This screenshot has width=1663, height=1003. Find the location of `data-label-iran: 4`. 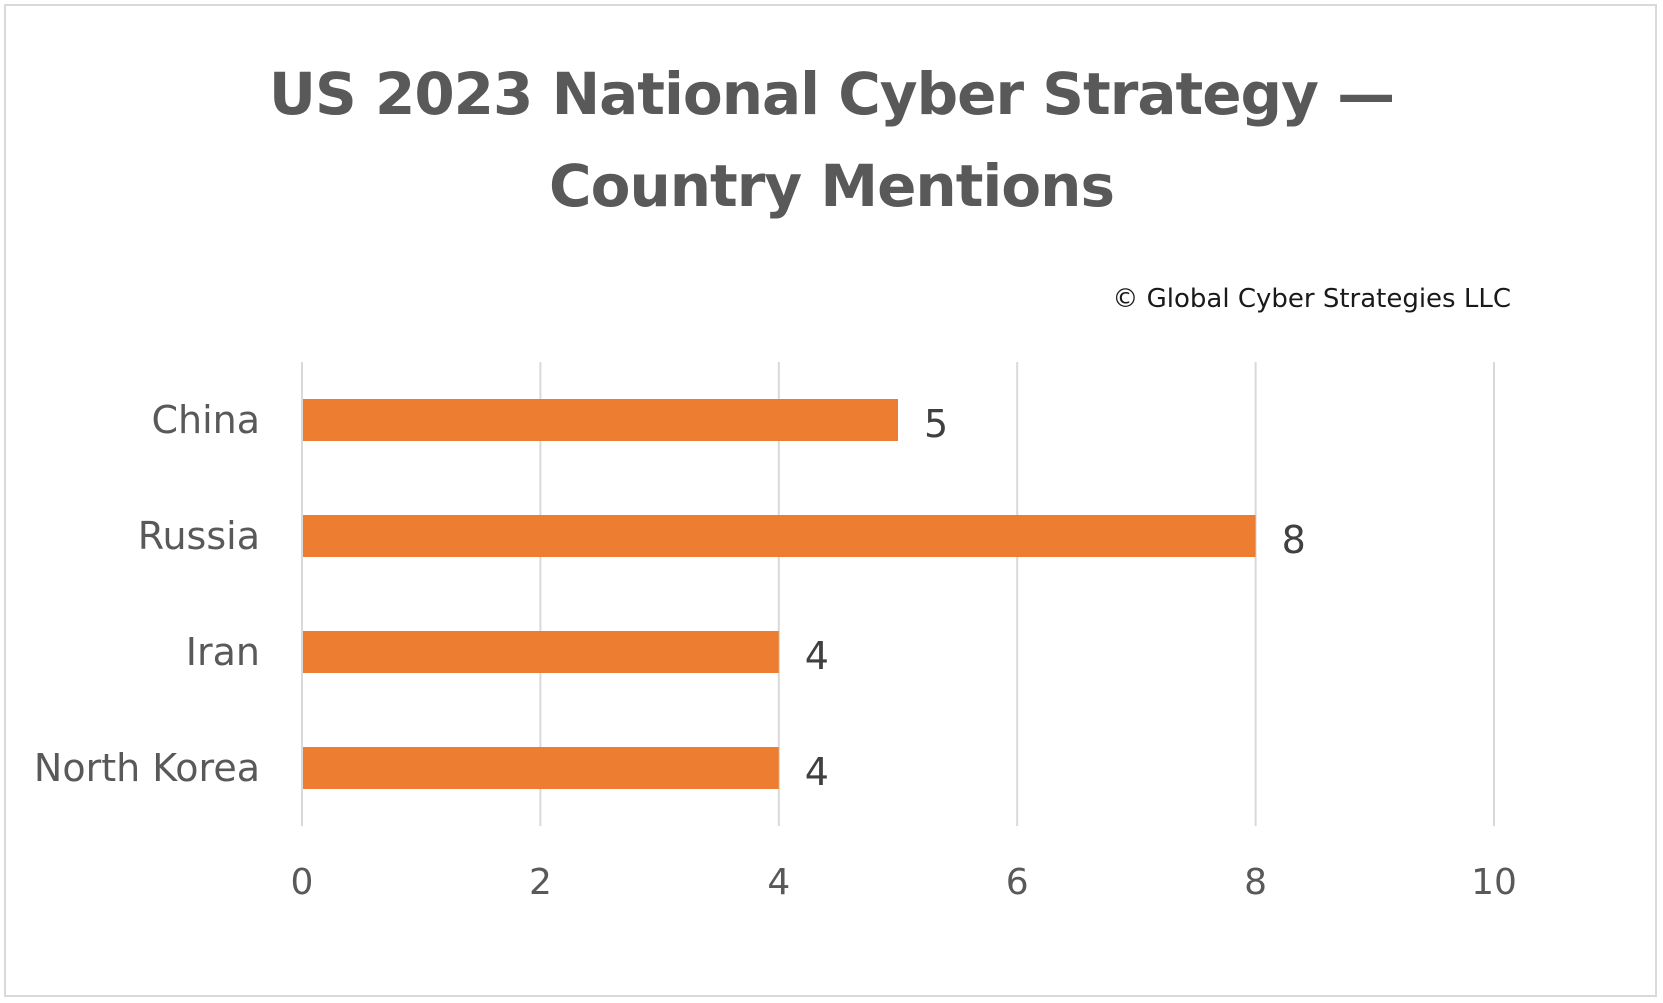

data-label-iran: 4 is located at coordinates (817, 656).